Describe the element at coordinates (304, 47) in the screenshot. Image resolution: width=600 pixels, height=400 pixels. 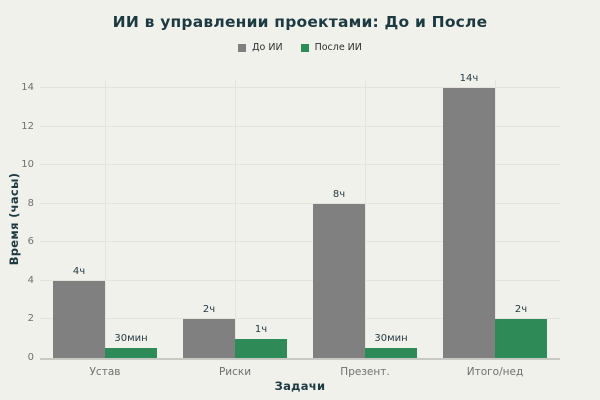
I see `legend-swatch-after-icon` at that location.